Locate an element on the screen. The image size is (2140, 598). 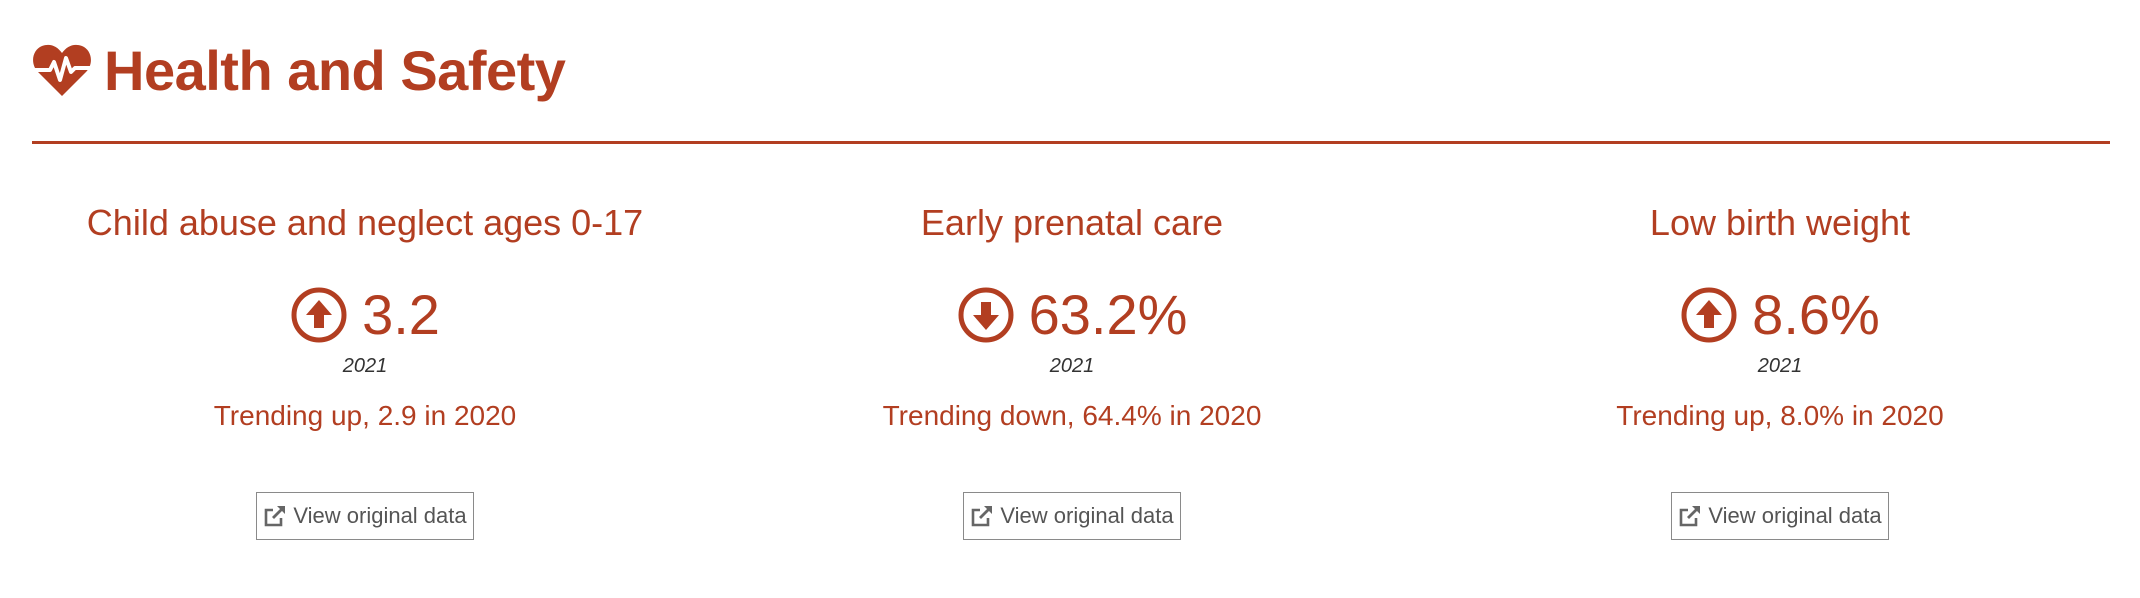
indicator-trend-text: Trending up, 8.0% in 2020 is located at coordinates (1780, 415).